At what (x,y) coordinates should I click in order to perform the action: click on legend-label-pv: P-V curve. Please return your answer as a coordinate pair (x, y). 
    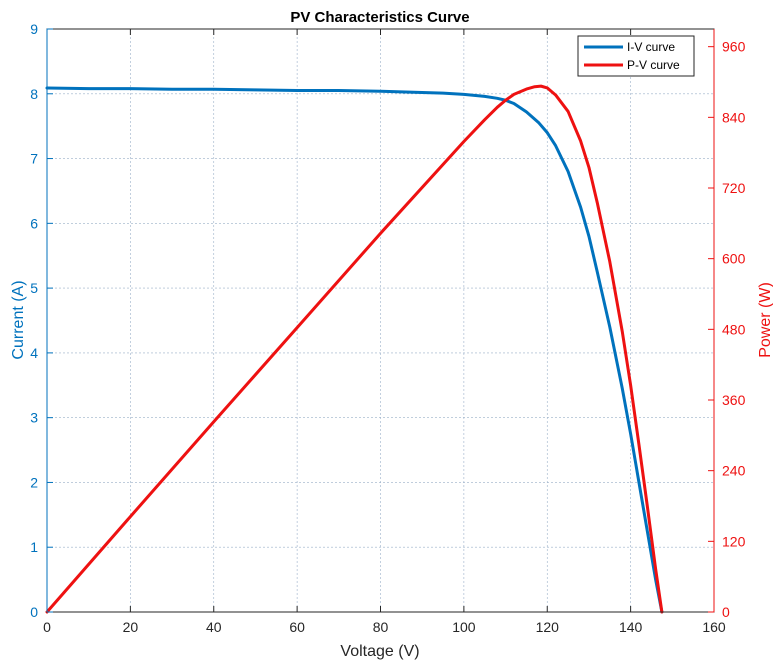
    Looking at the image, I should click on (653, 65).